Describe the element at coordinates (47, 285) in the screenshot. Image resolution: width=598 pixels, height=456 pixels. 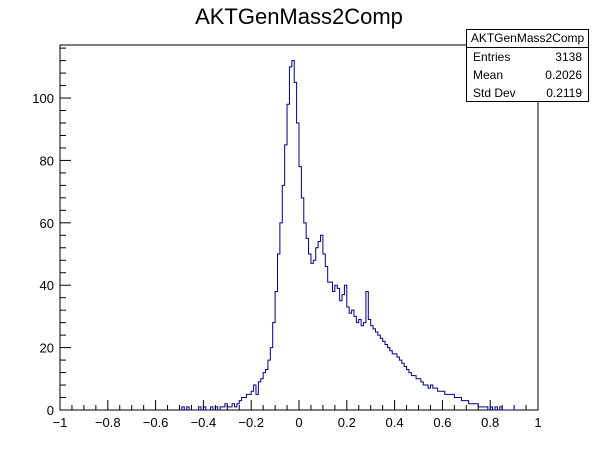
I see `y-tick-label: 40` at that location.